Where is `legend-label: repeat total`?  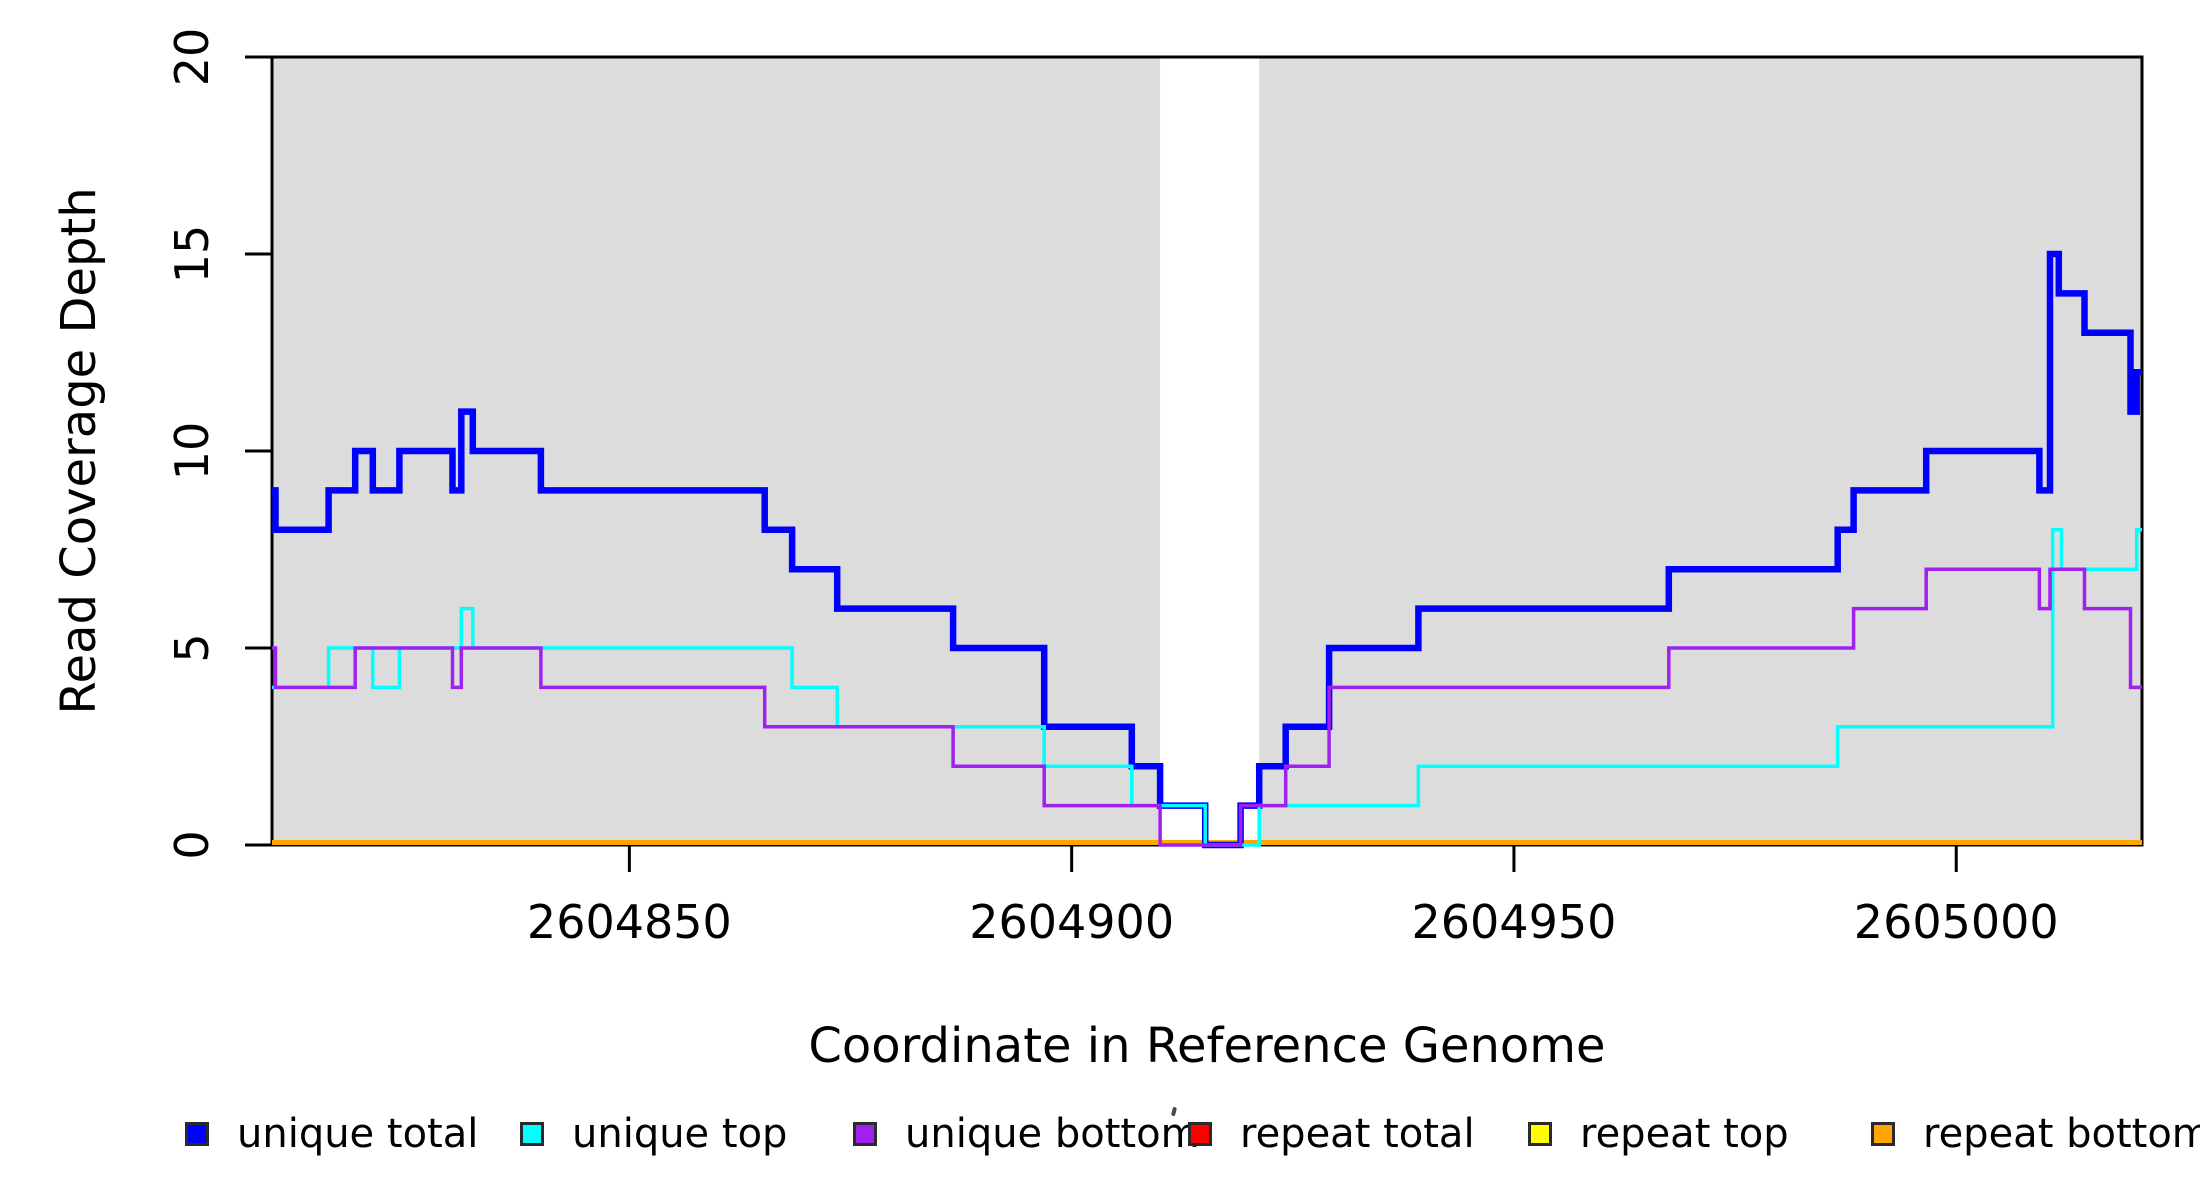
legend-label: repeat total is located at coordinates (1357, 1134).